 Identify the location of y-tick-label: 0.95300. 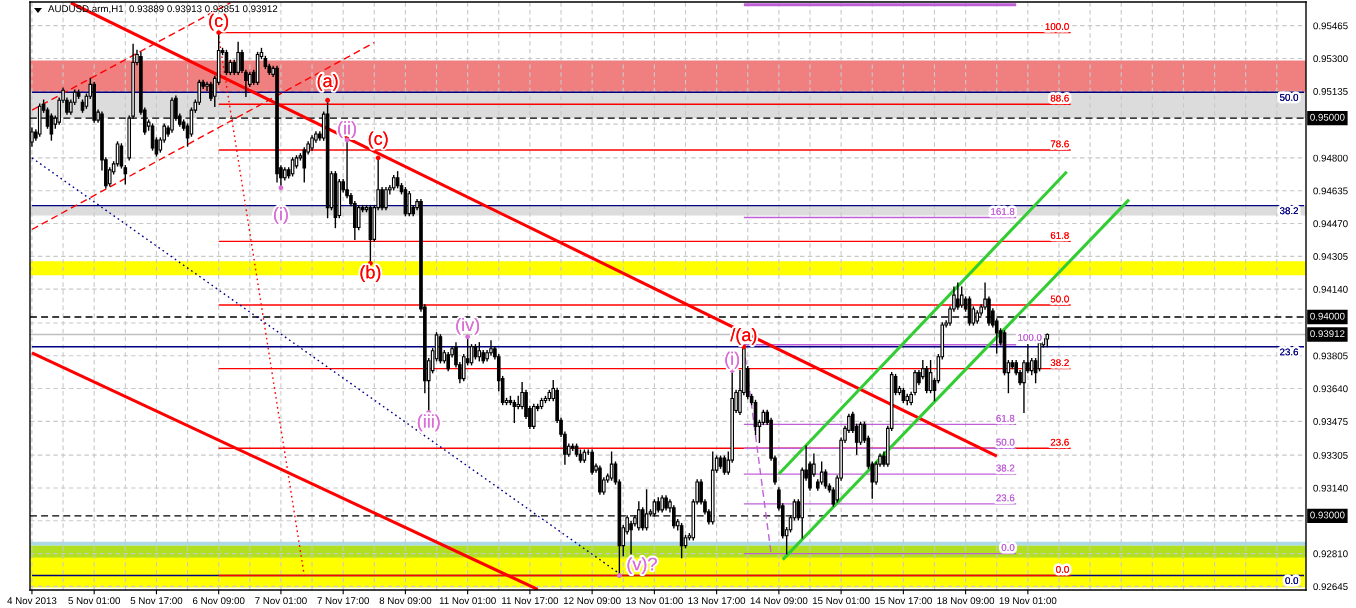
(1330, 59).